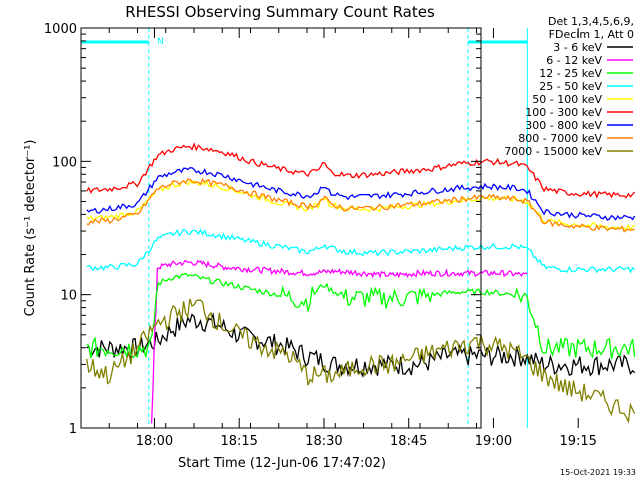 The height and width of the screenshot is (480, 640). I want to click on y-tick-label: 10, so click(68, 296).